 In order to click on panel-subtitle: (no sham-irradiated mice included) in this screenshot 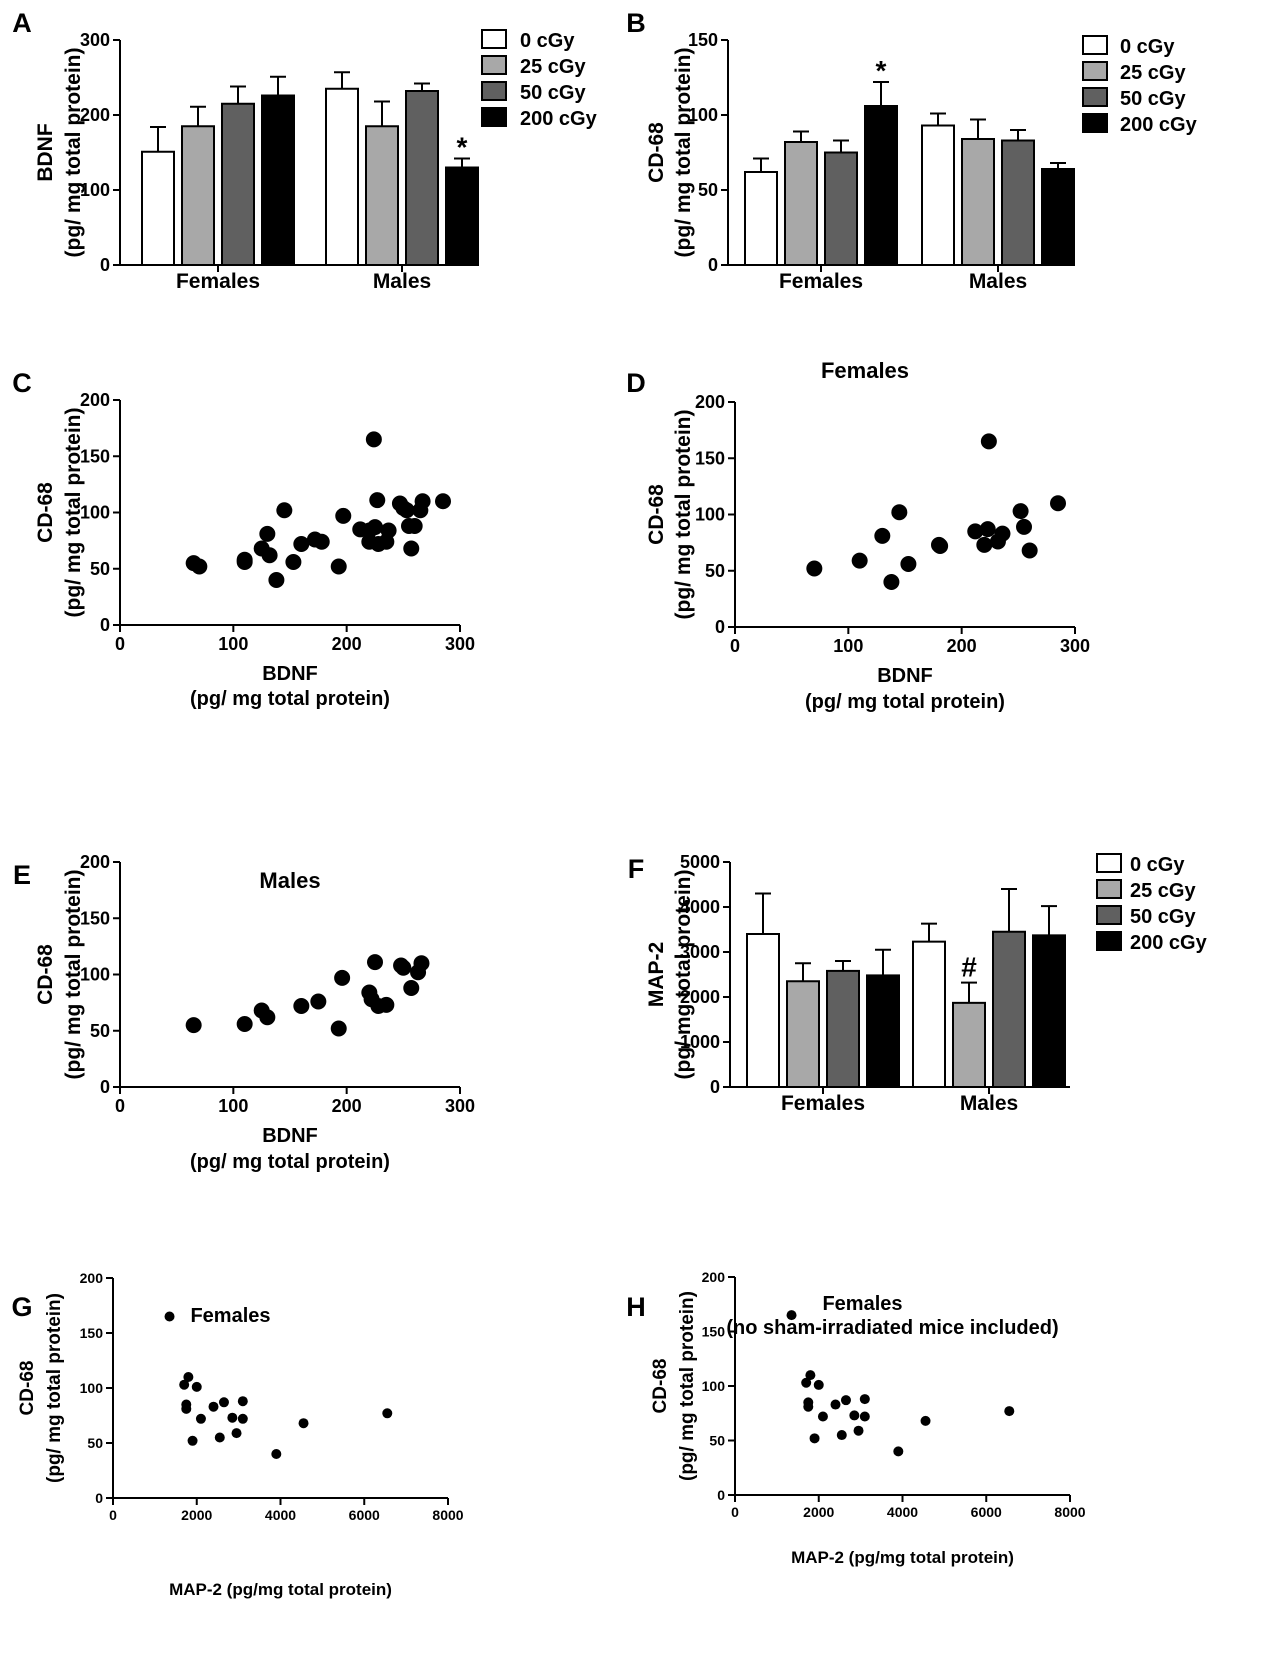, I will do `click(892, 1328)`.